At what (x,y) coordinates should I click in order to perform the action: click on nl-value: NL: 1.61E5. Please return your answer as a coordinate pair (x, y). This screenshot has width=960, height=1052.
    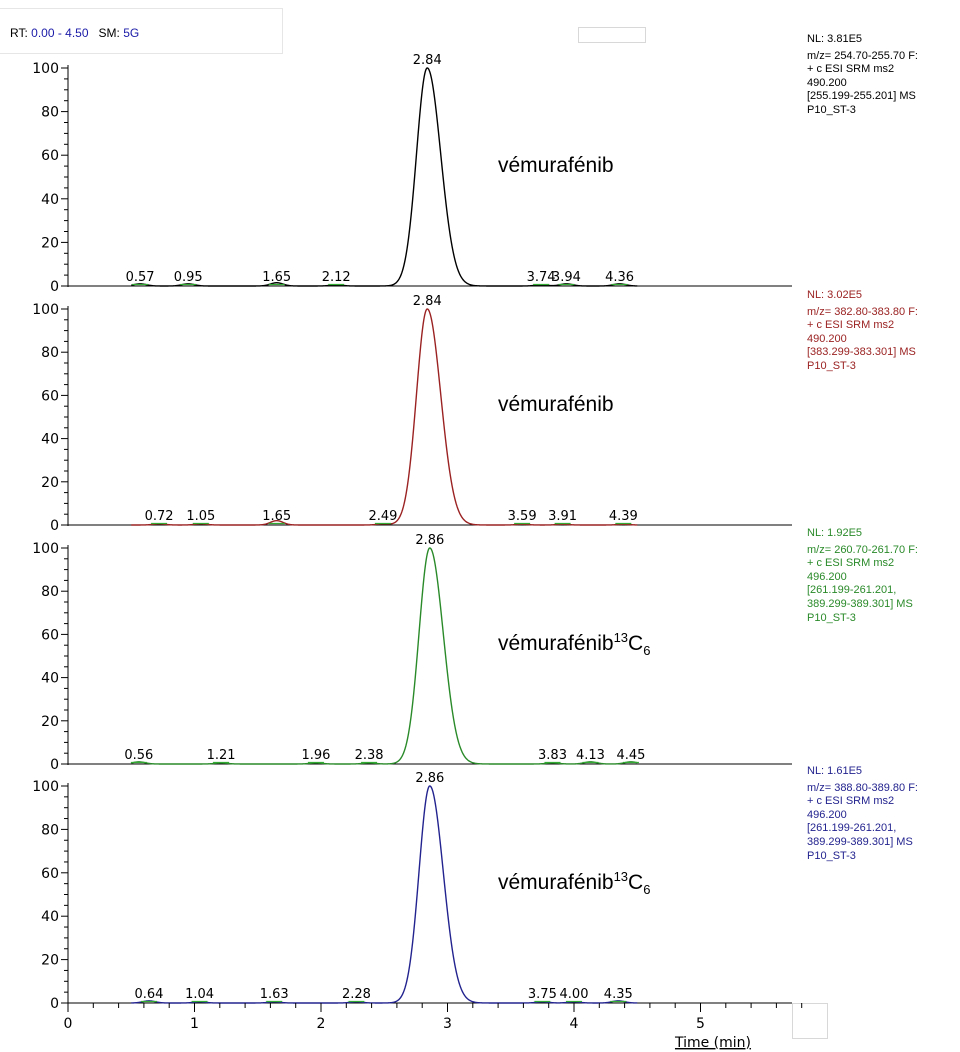
    Looking at the image, I should click on (835, 771).